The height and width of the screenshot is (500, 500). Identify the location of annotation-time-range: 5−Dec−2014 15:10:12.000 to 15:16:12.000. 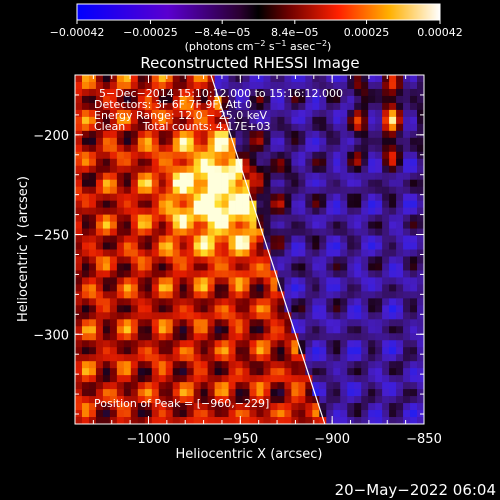
(221, 93).